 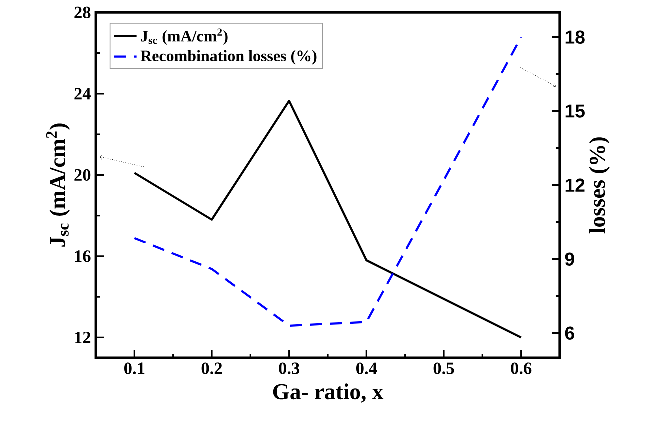 I want to click on y-tick-label: 20, so click(x=82, y=175).